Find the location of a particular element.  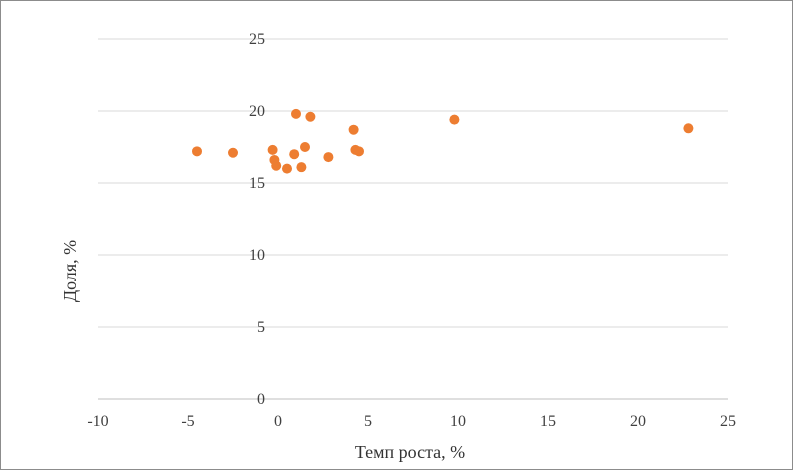

y-tick-label: 0 is located at coordinates (261, 399).